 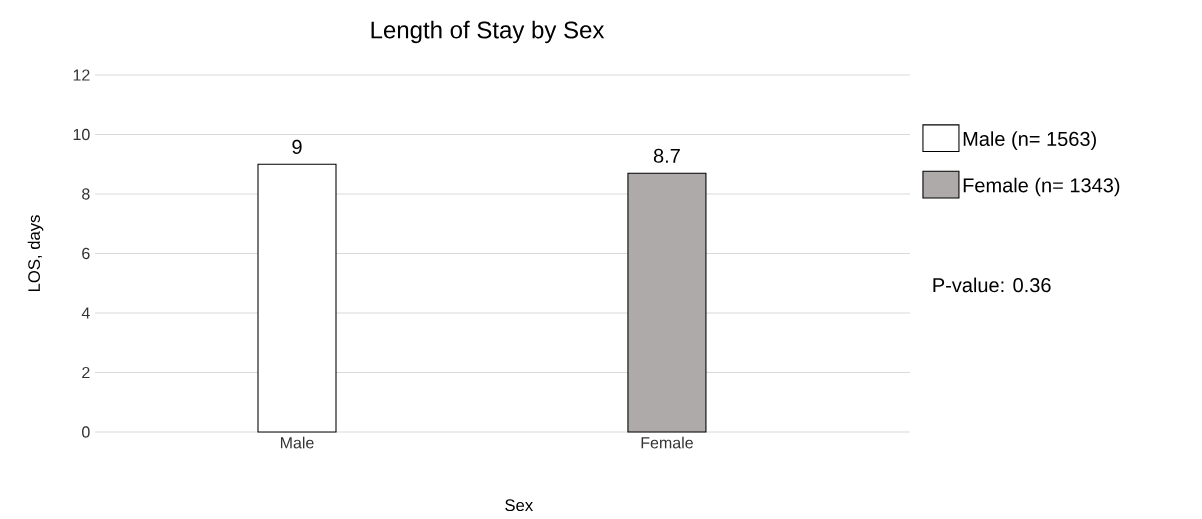 I want to click on y-tick-label: 6, so click(x=86, y=253).